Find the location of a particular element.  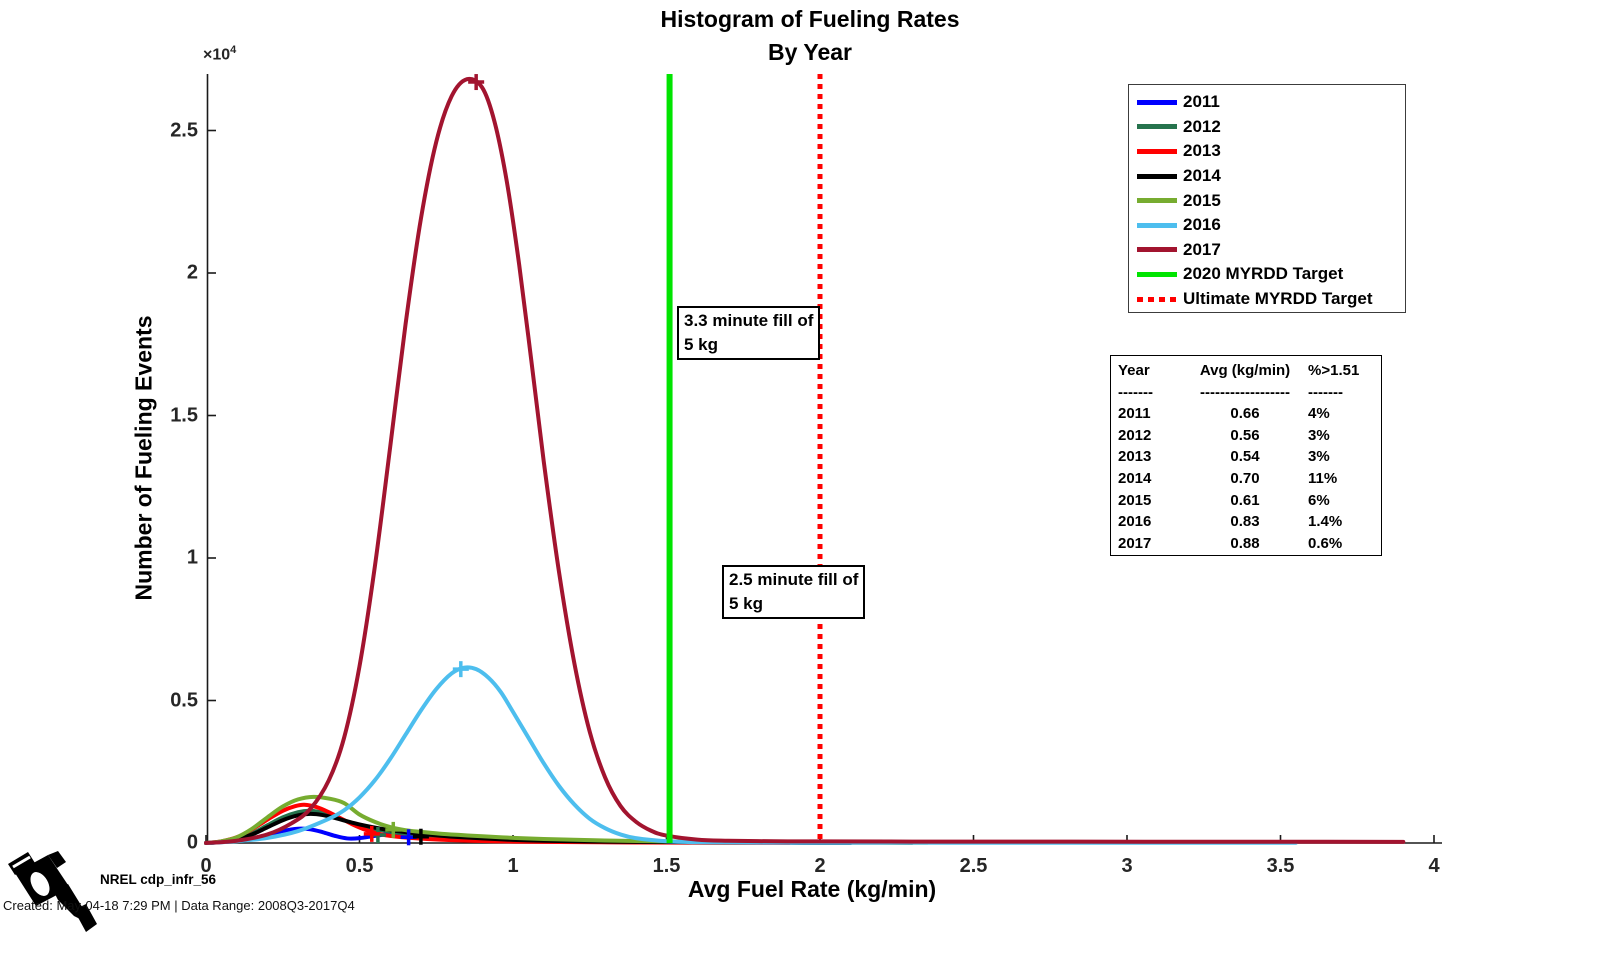

table-cell: 2016 is located at coordinates (1135, 522).